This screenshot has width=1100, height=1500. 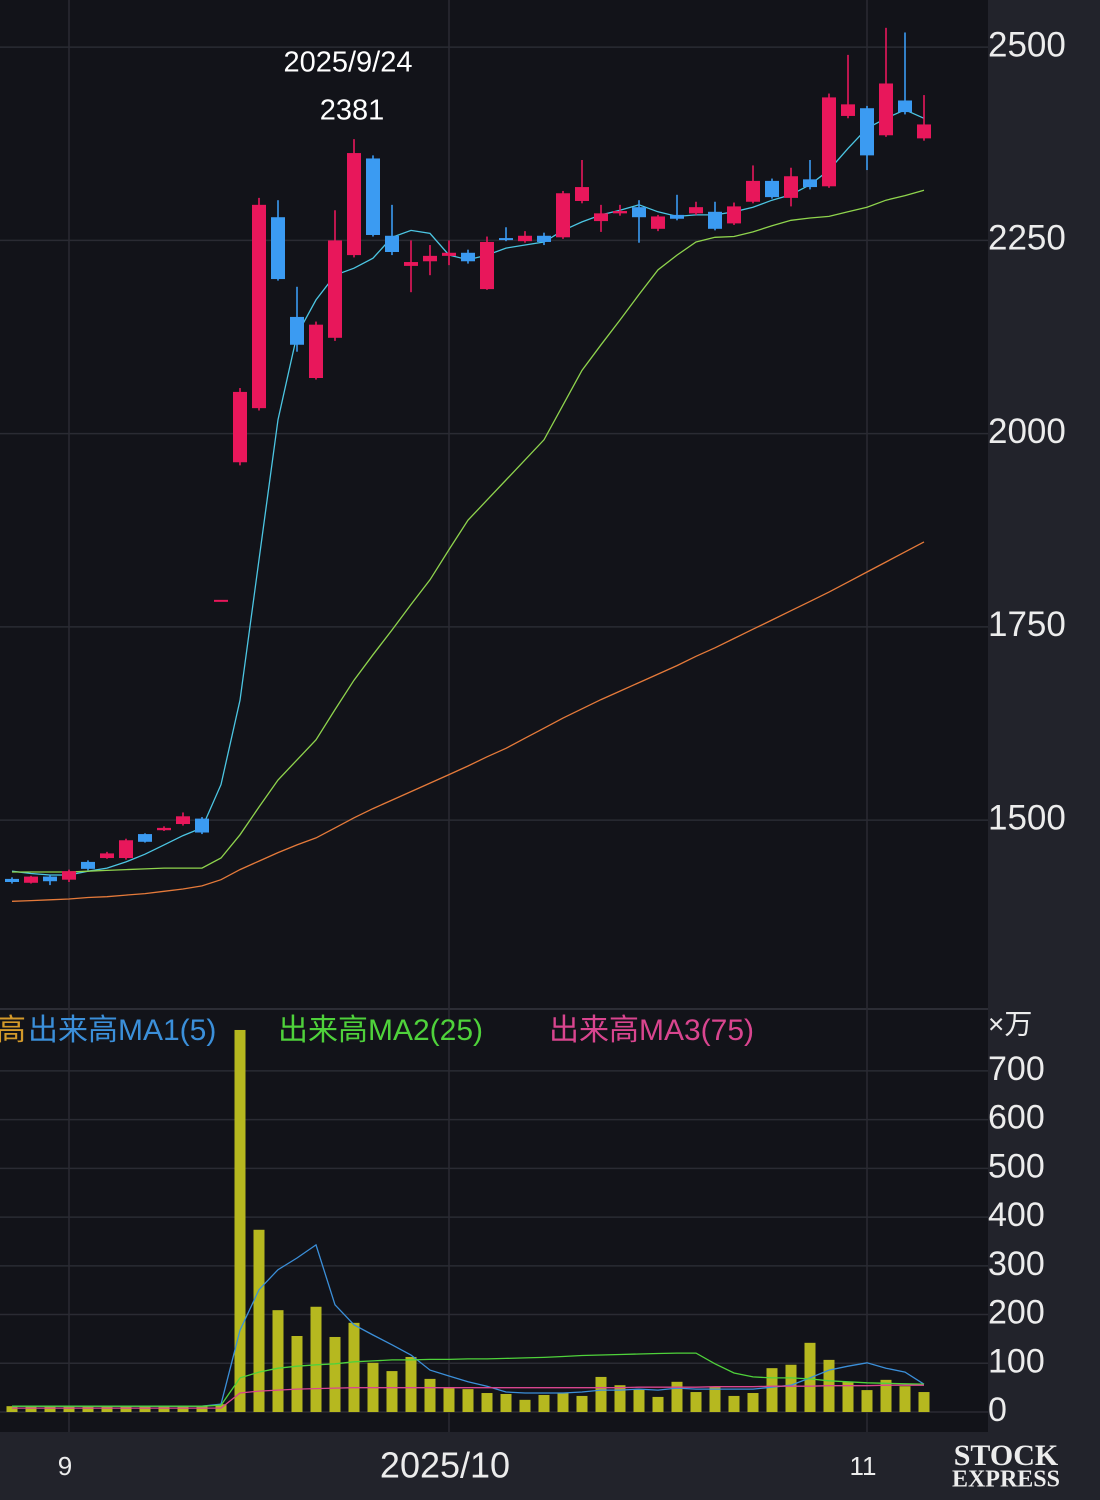 What do you see at coordinates (65, 1466) in the screenshot?
I see `x-tick-label: 9` at bounding box center [65, 1466].